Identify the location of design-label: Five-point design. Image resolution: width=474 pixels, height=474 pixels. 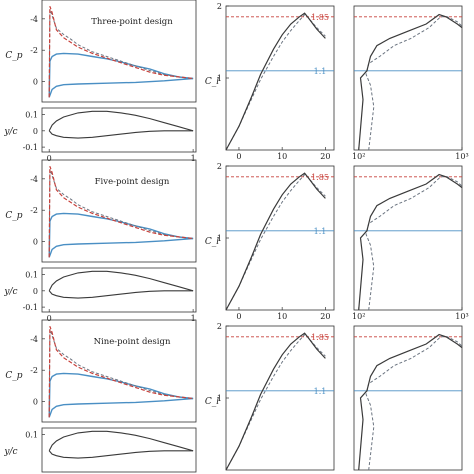
(132, 182).